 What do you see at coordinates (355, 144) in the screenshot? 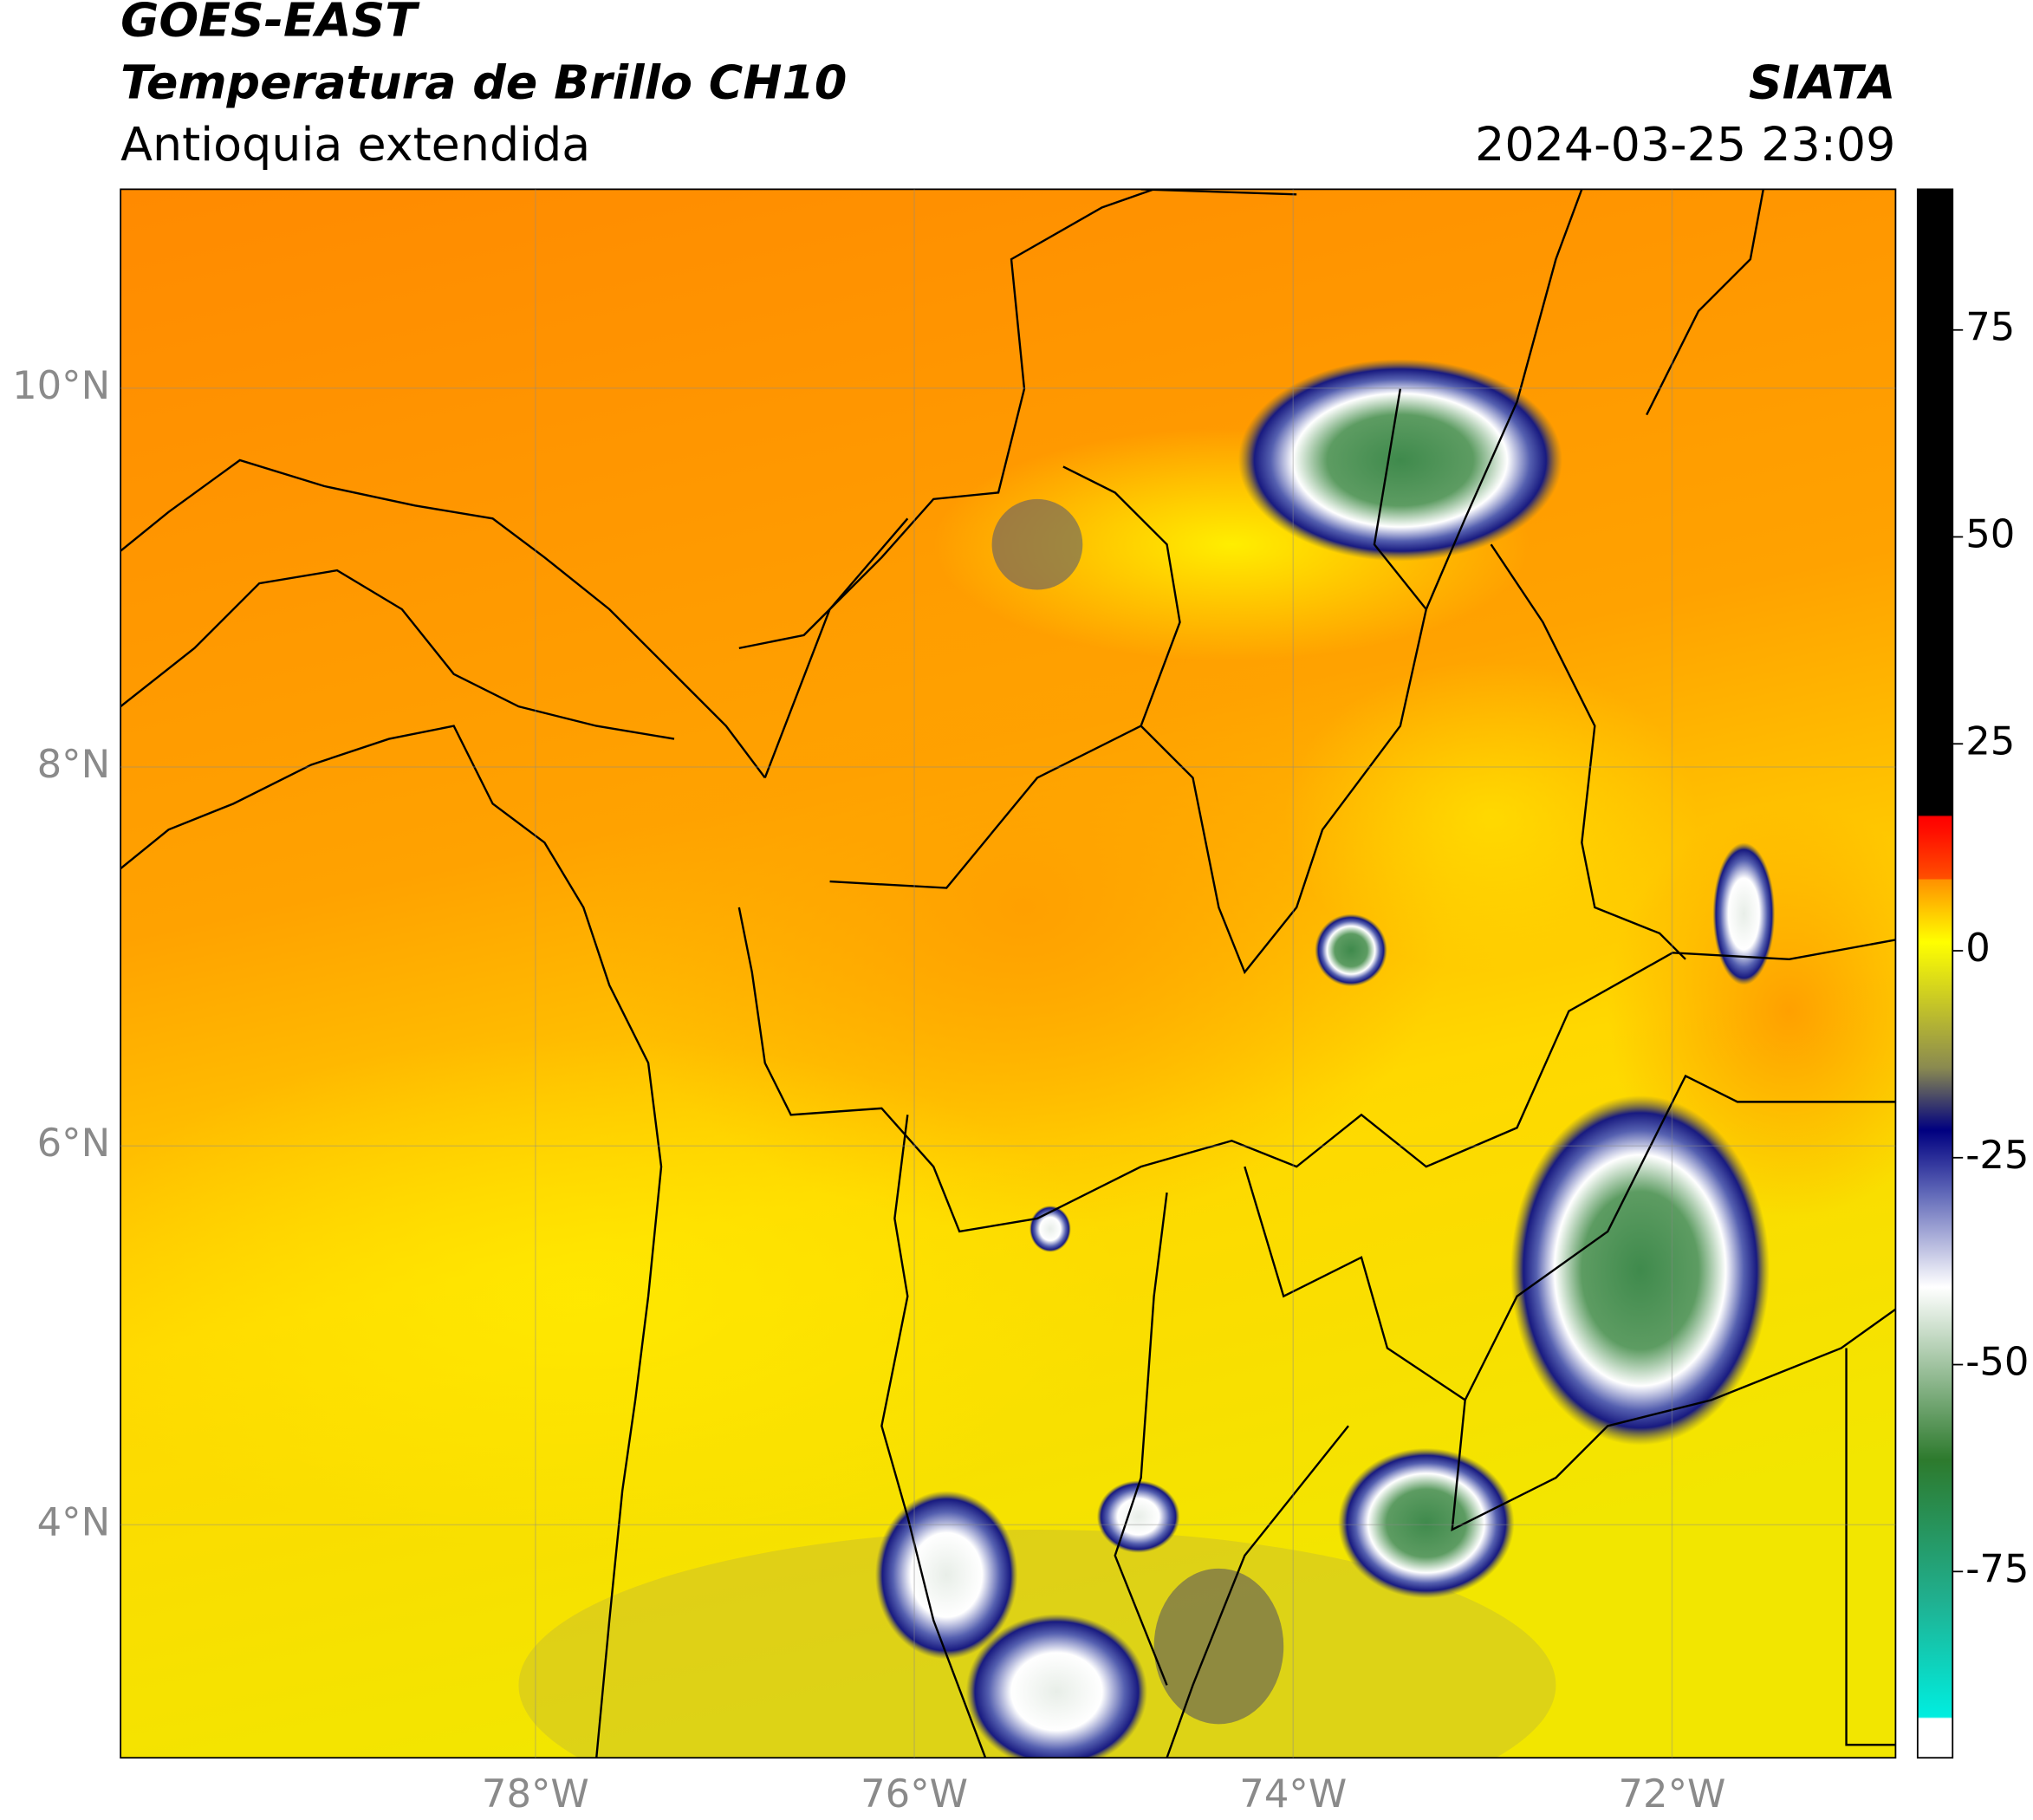
I see `region-subtitle: Antioquia extendida` at bounding box center [355, 144].